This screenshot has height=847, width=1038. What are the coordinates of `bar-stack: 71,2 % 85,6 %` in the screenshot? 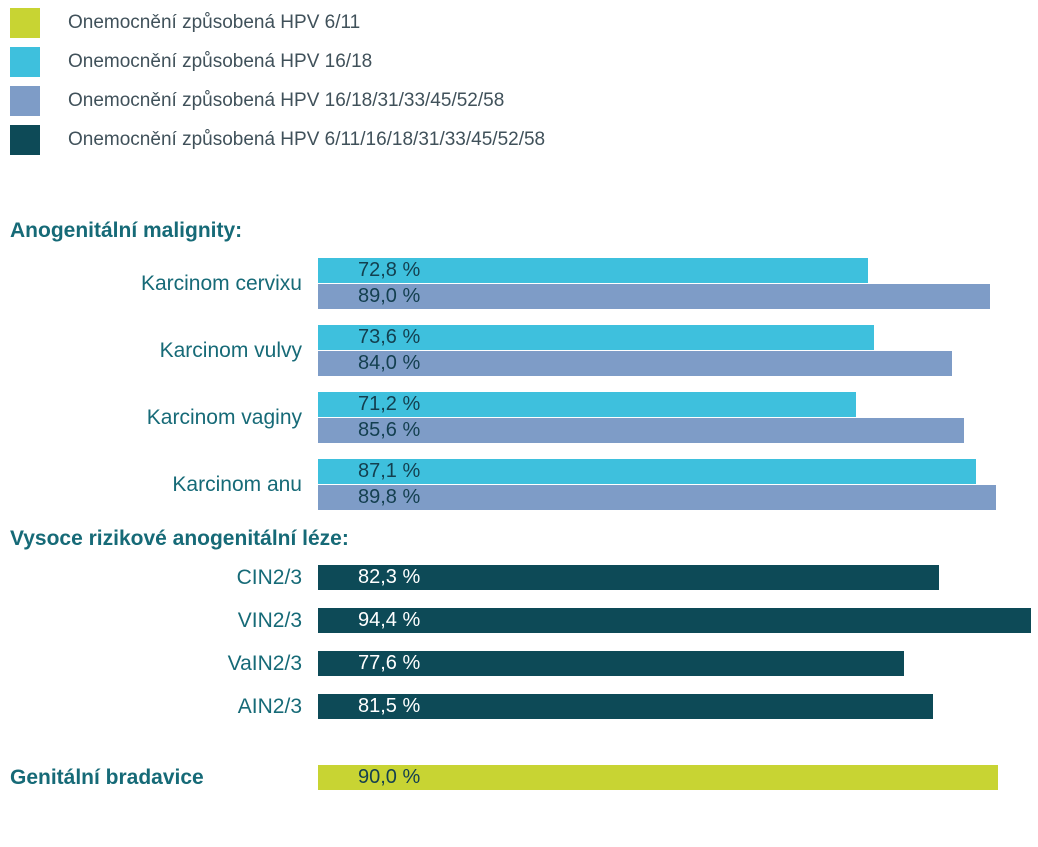 It's located at (641, 417).